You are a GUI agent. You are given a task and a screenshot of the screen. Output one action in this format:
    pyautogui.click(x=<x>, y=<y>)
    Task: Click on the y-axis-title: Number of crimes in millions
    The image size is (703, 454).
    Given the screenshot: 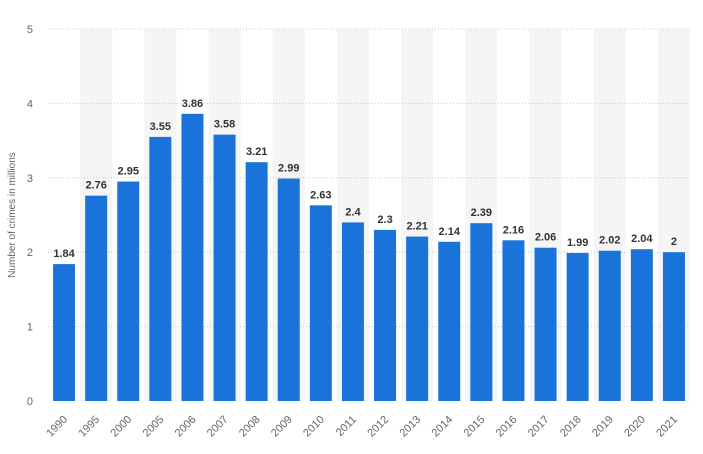 What is the action you would take?
    pyautogui.click(x=12, y=215)
    